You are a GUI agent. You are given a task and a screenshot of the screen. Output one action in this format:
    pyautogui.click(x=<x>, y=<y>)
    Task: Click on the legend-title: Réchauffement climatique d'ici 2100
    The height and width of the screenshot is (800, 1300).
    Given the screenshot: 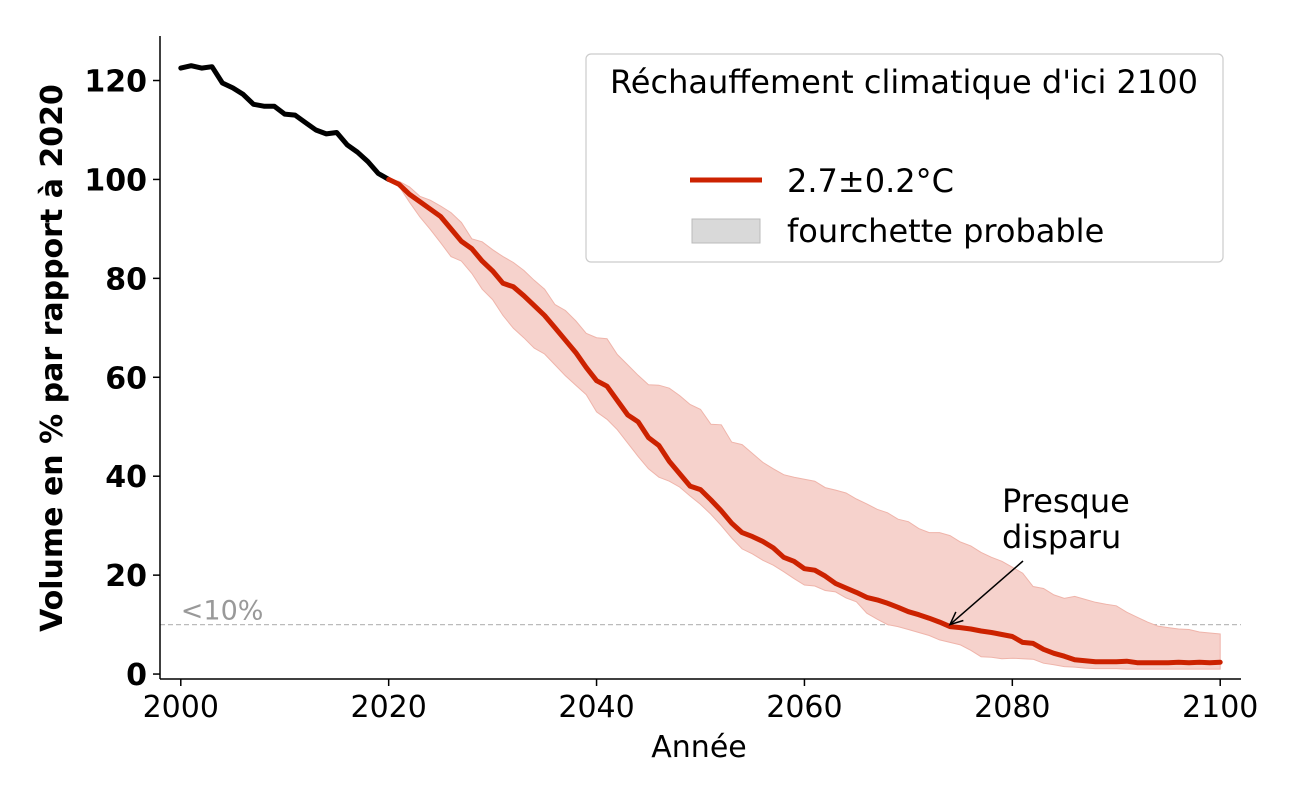 What is the action you would take?
    pyautogui.click(x=904, y=82)
    